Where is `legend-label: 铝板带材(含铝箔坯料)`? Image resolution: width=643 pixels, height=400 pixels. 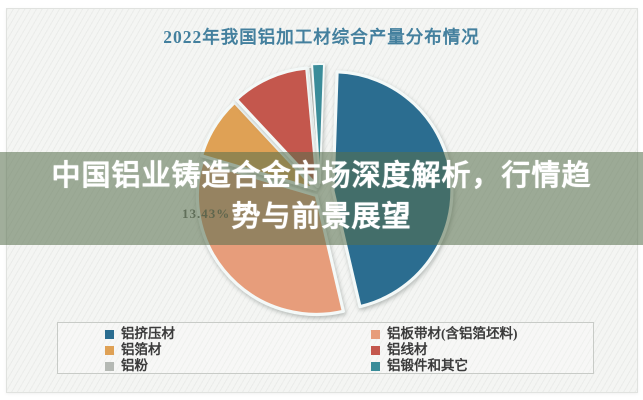
legend-label: 铝板带材(含铝箔坯料) is located at coordinates (452, 333).